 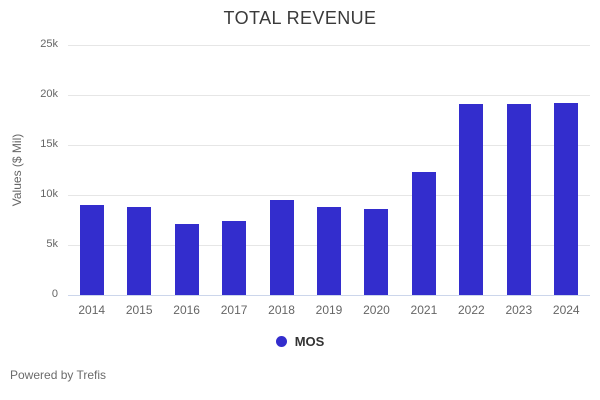 What do you see at coordinates (234, 310) in the screenshot?
I see `x-tick-label-2017: 2017` at bounding box center [234, 310].